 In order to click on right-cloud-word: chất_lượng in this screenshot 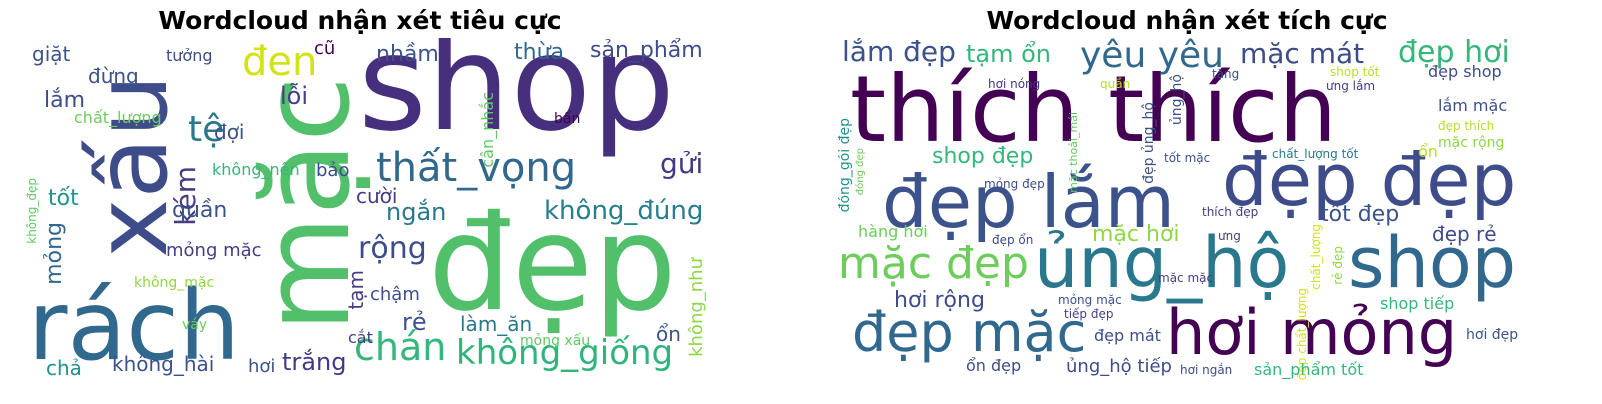, I will do `click(1316, 257)`.